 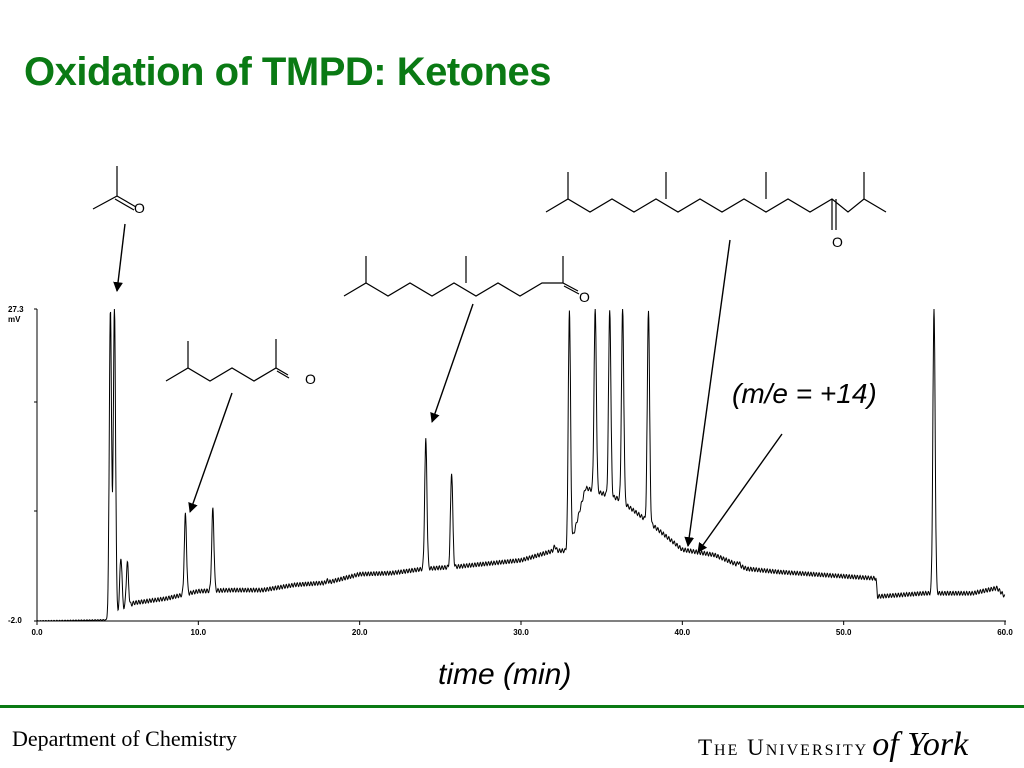 I want to click on x-tick-label: 0.0, so click(x=37, y=632).